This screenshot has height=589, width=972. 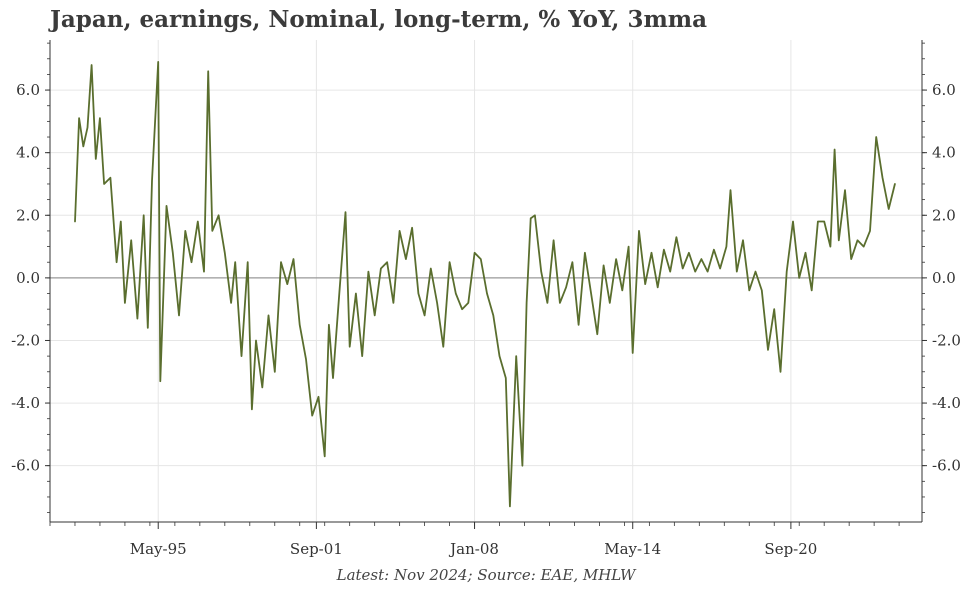 What do you see at coordinates (25, 340) in the screenshot?
I see `y-tick-label-left: -2.0` at bounding box center [25, 340].